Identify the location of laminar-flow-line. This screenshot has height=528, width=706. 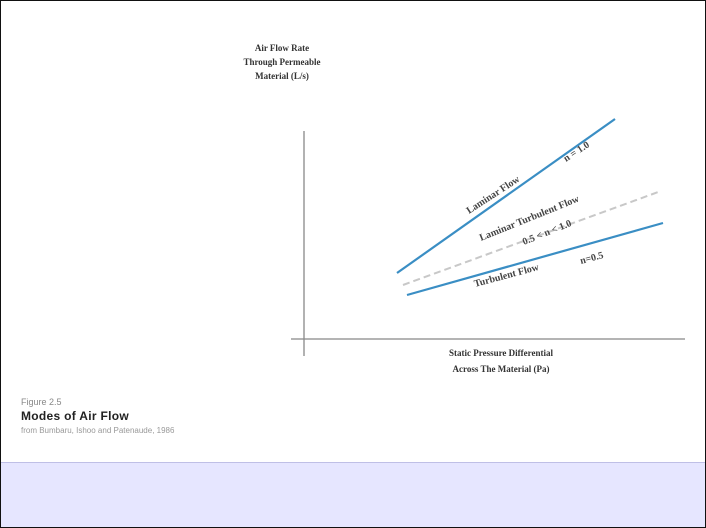
(506, 196).